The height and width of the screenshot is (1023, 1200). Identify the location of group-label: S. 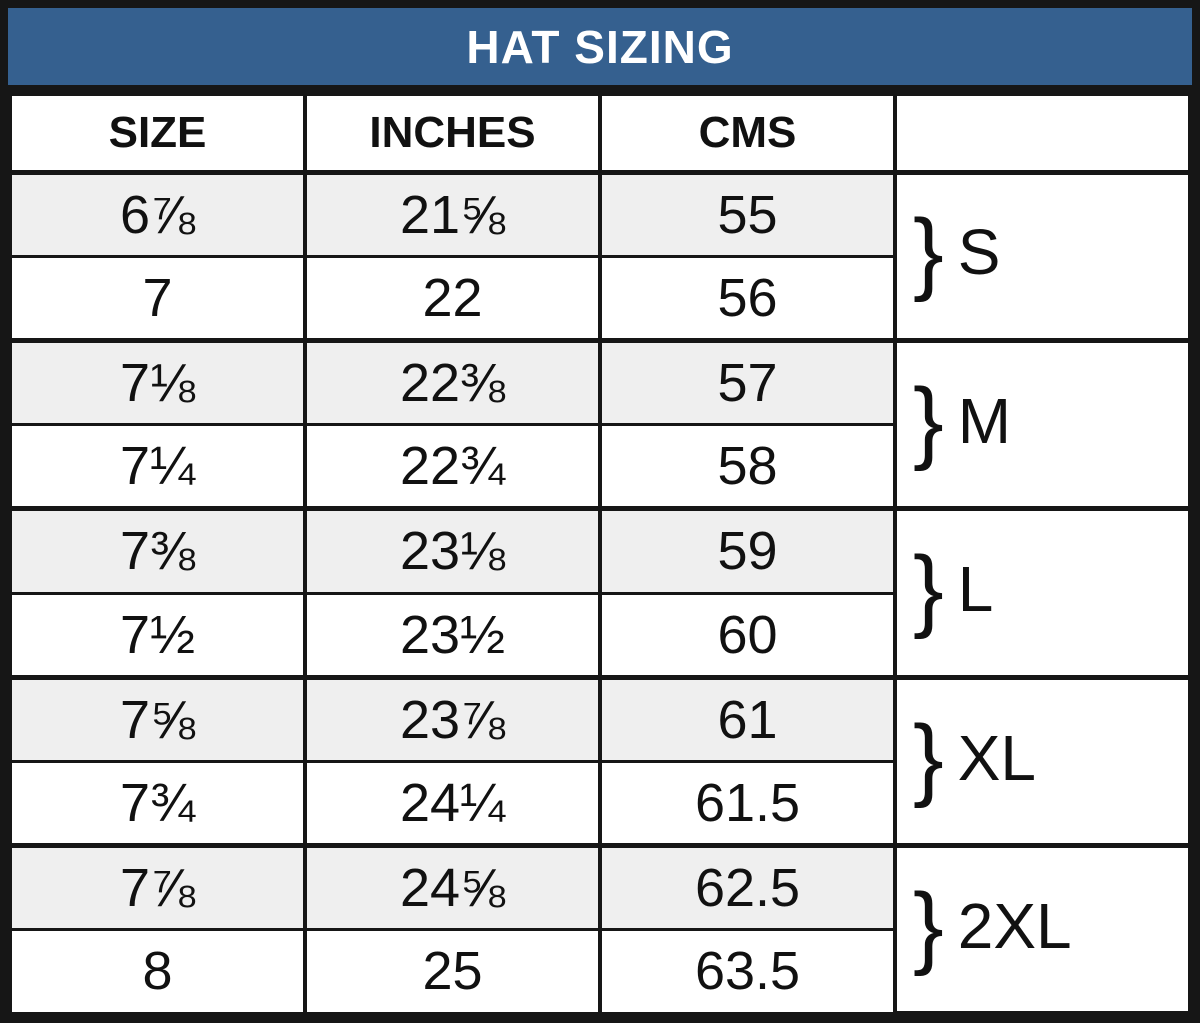
(979, 252).